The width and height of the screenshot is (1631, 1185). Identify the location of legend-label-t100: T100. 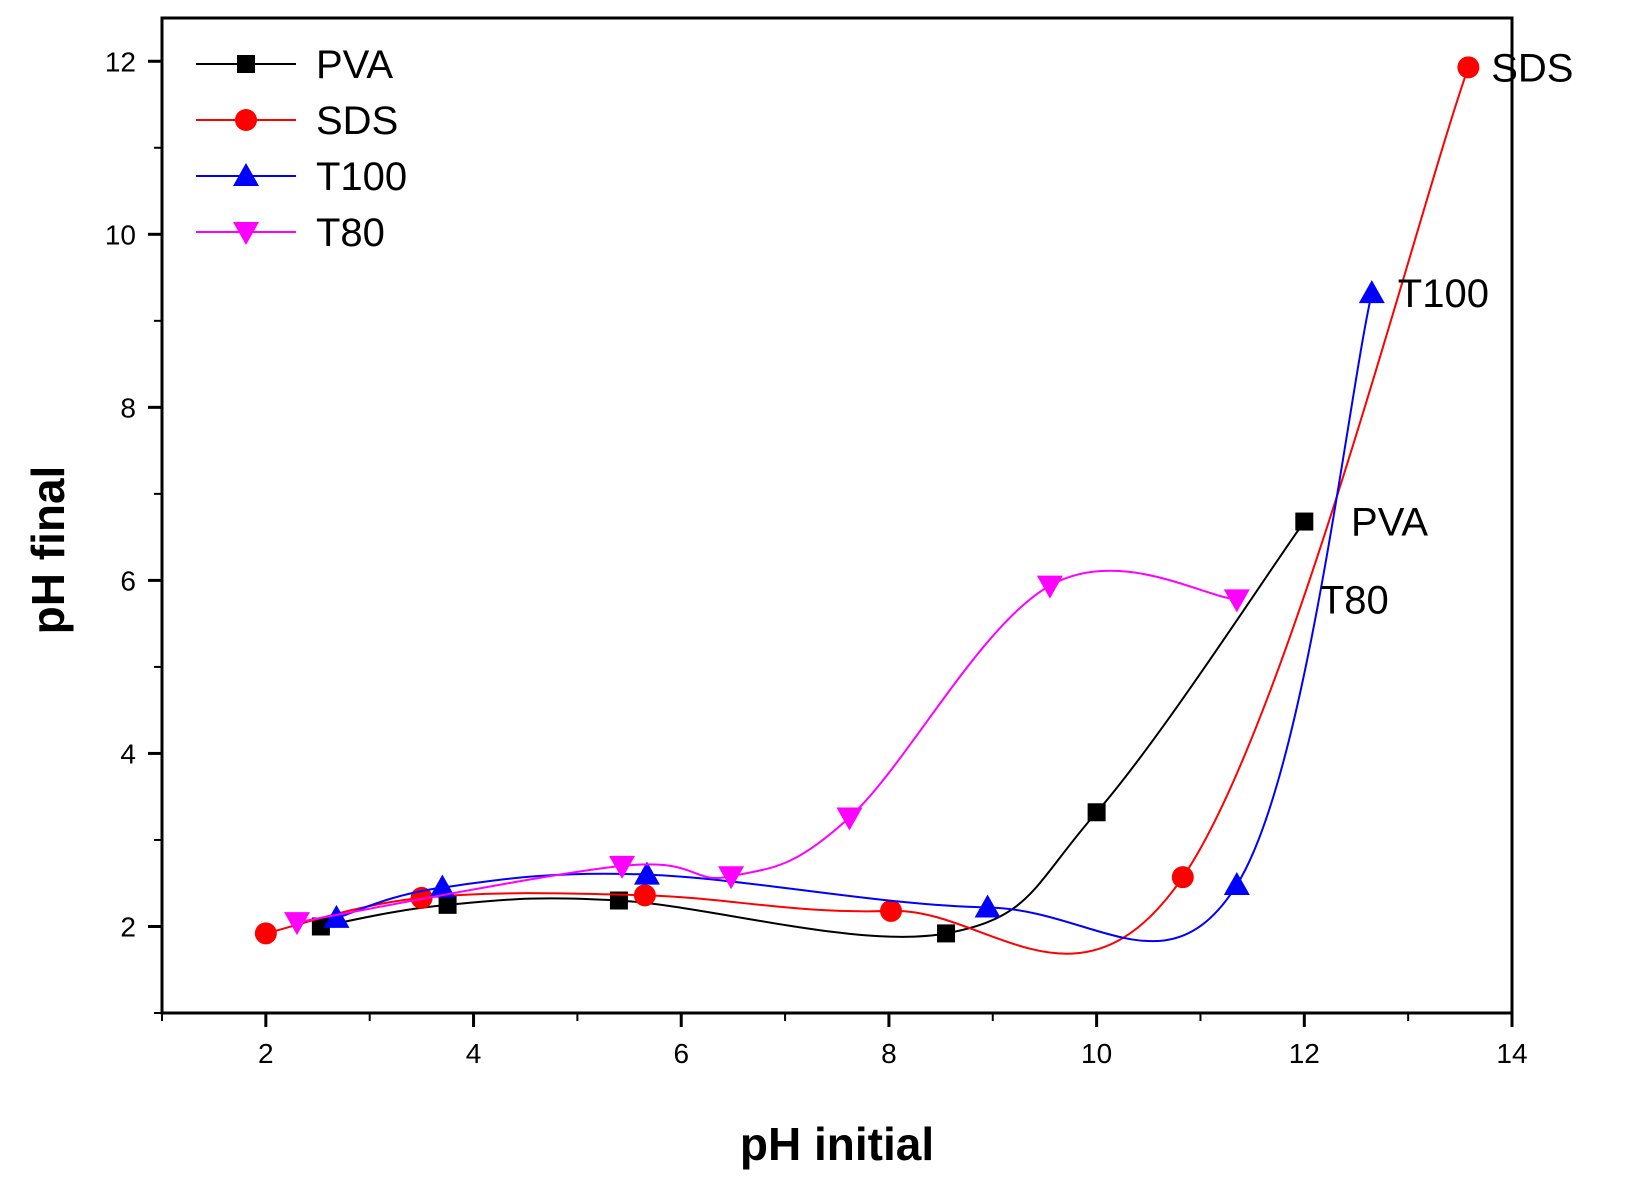
(361, 177).